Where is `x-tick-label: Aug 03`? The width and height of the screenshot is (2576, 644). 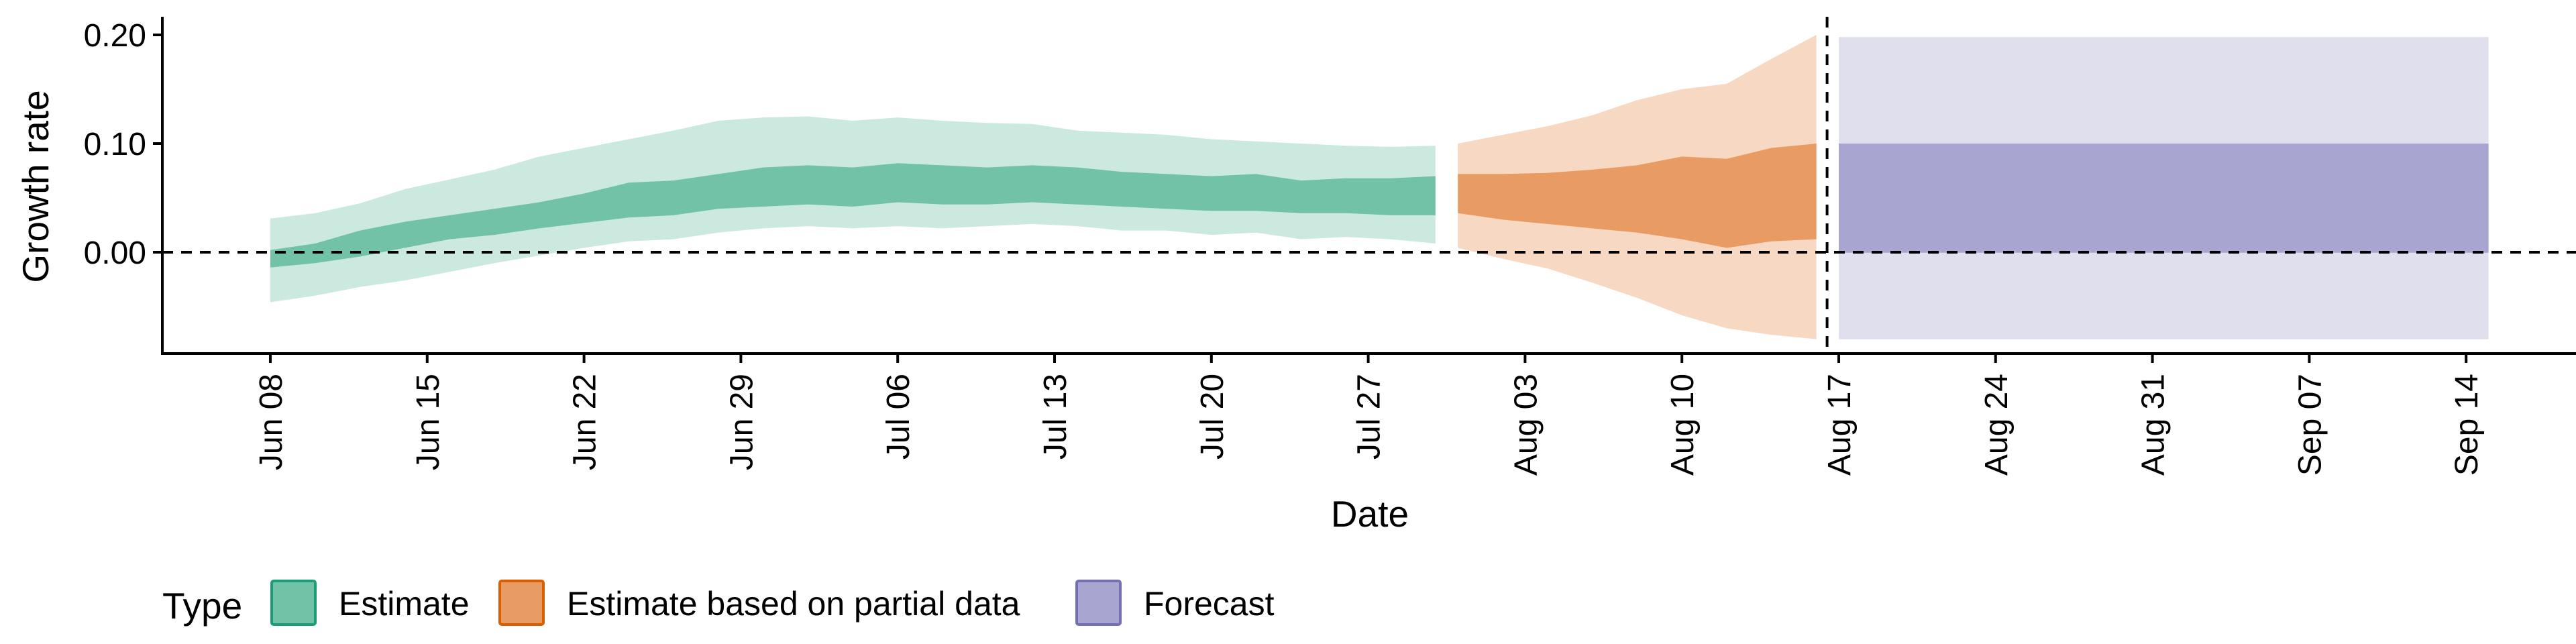
x-tick-label: Aug 03 is located at coordinates (1526, 425).